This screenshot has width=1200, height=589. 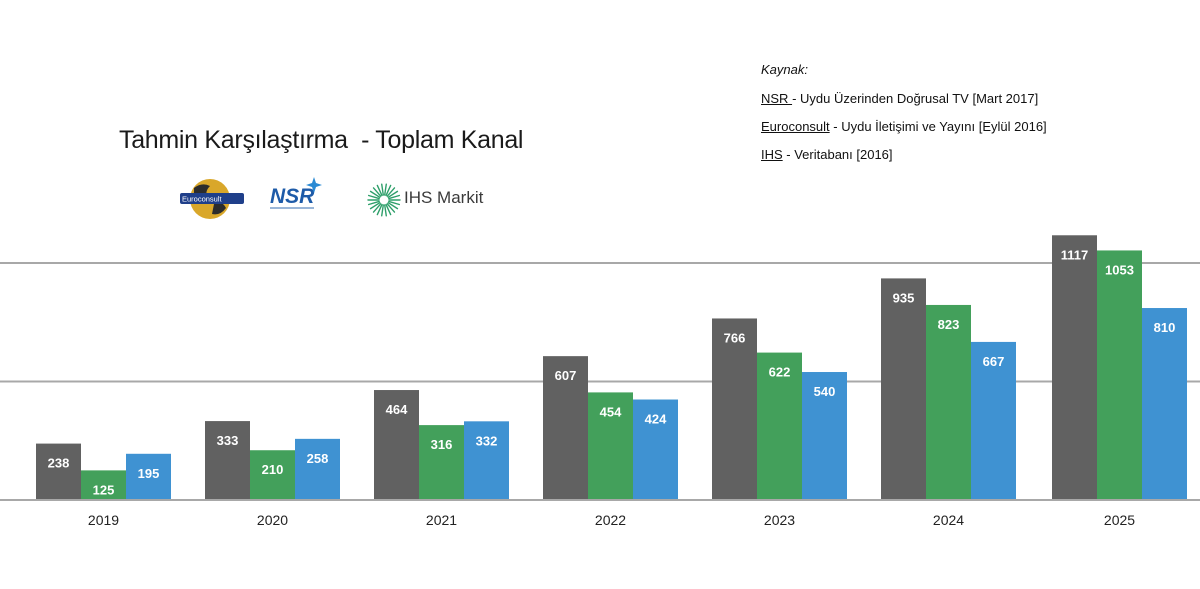 What do you see at coordinates (103, 520) in the screenshot?
I see `x-tick-label: 2019` at bounding box center [103, 520].